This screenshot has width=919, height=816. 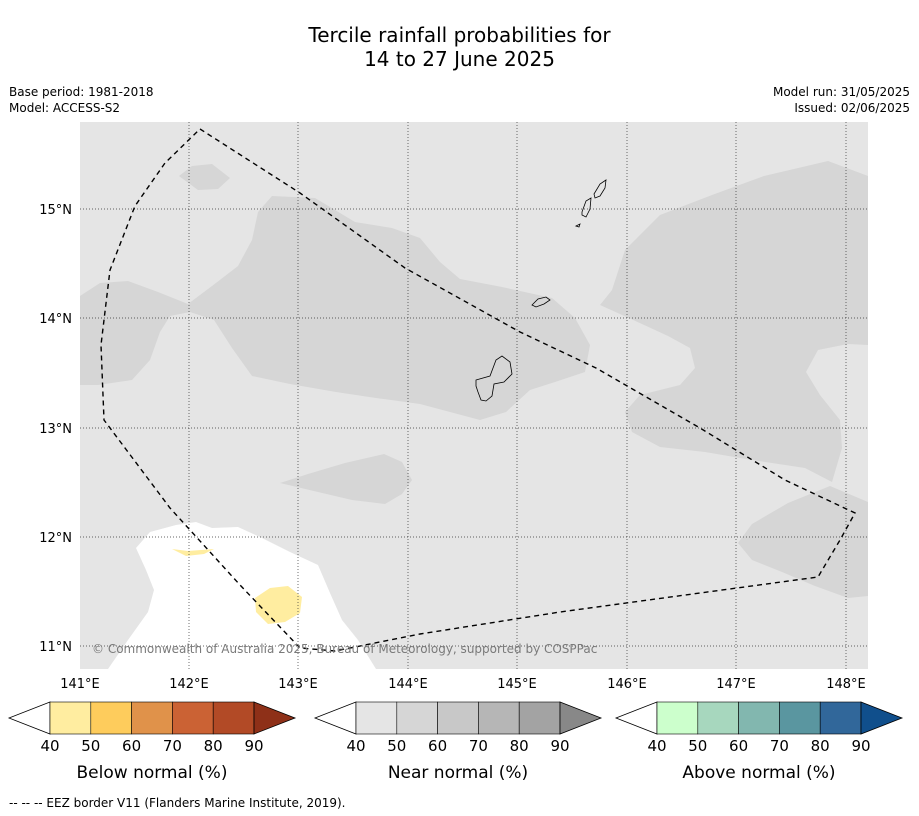 What do you see at coordinates (758, 773) in the screenshot?
I see `colorbar-label: Above normal (%)` at bounding box center [758, 773].